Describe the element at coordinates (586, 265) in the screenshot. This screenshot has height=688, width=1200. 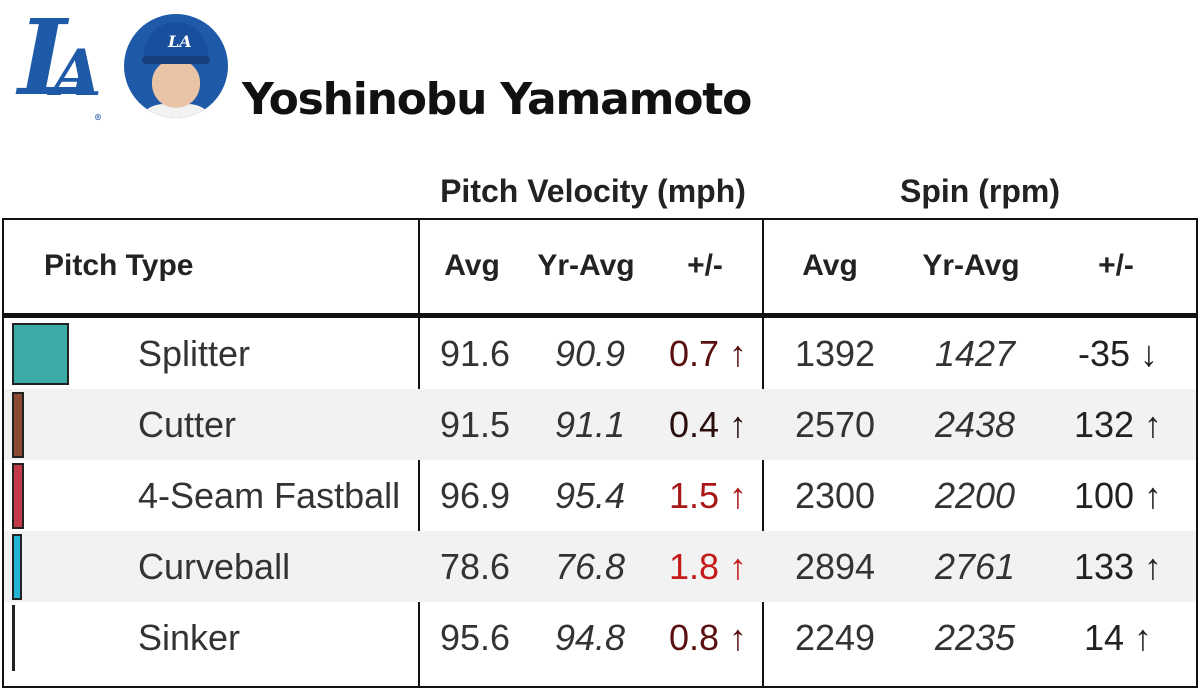
I see `col-velo-yr-avg: Yr-Avg` at that location.